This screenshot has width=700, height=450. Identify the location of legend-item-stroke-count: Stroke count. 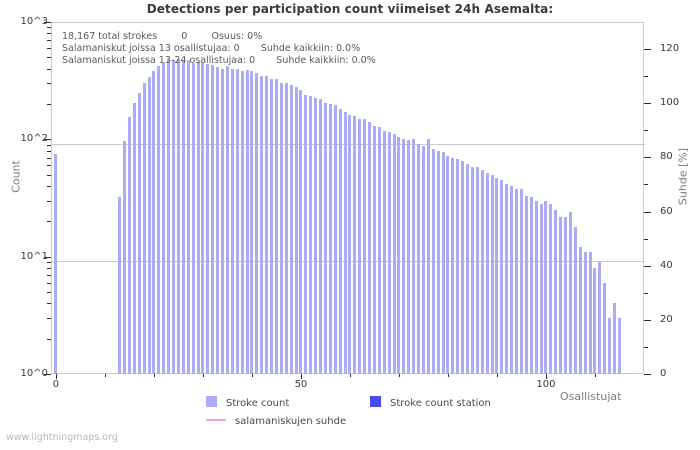
(247, 402).